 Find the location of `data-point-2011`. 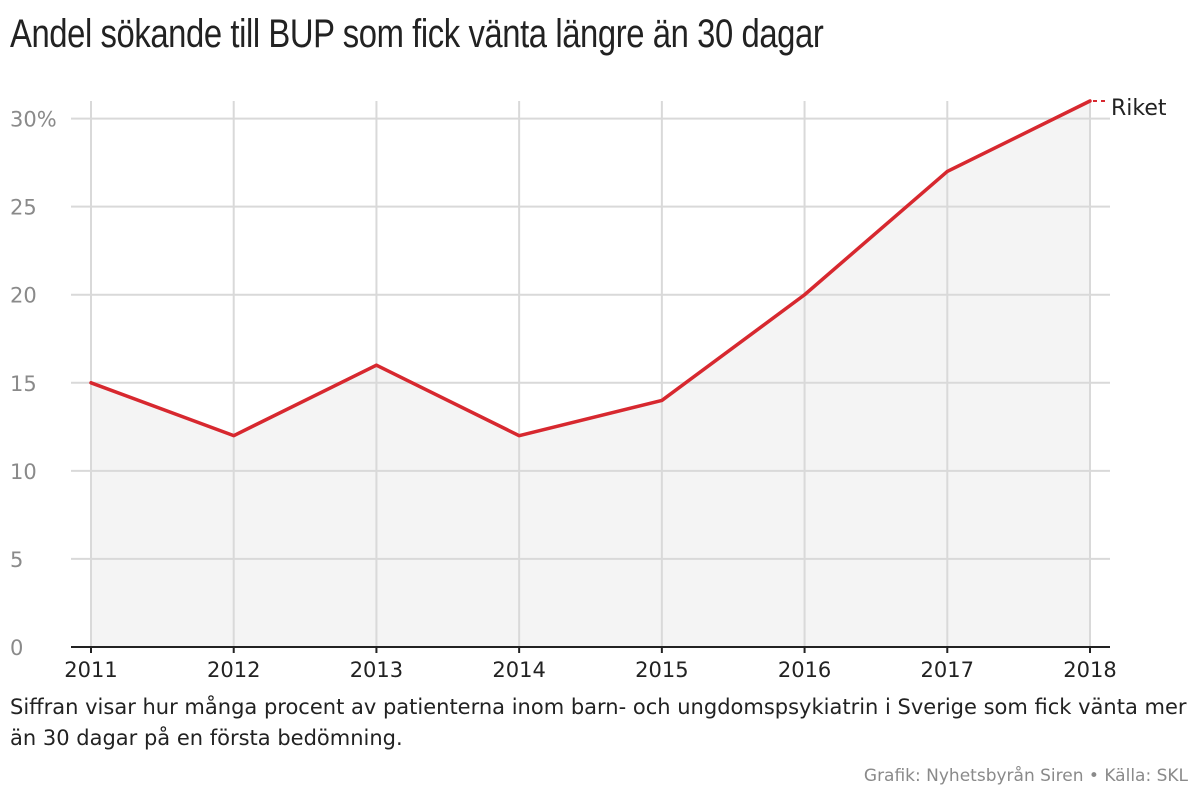

data-point-2011 is located at coordinates (91, 383).